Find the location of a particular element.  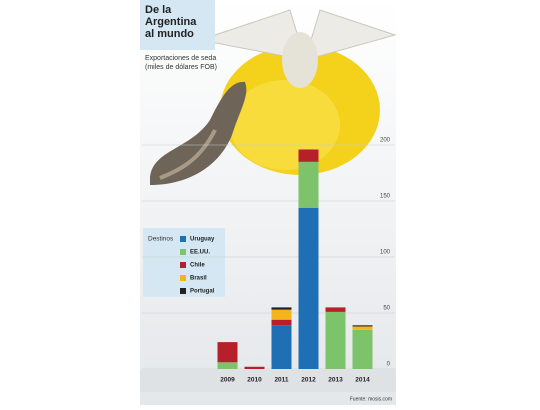

y-tick-label: 0 is located at coordinates (389, 365).